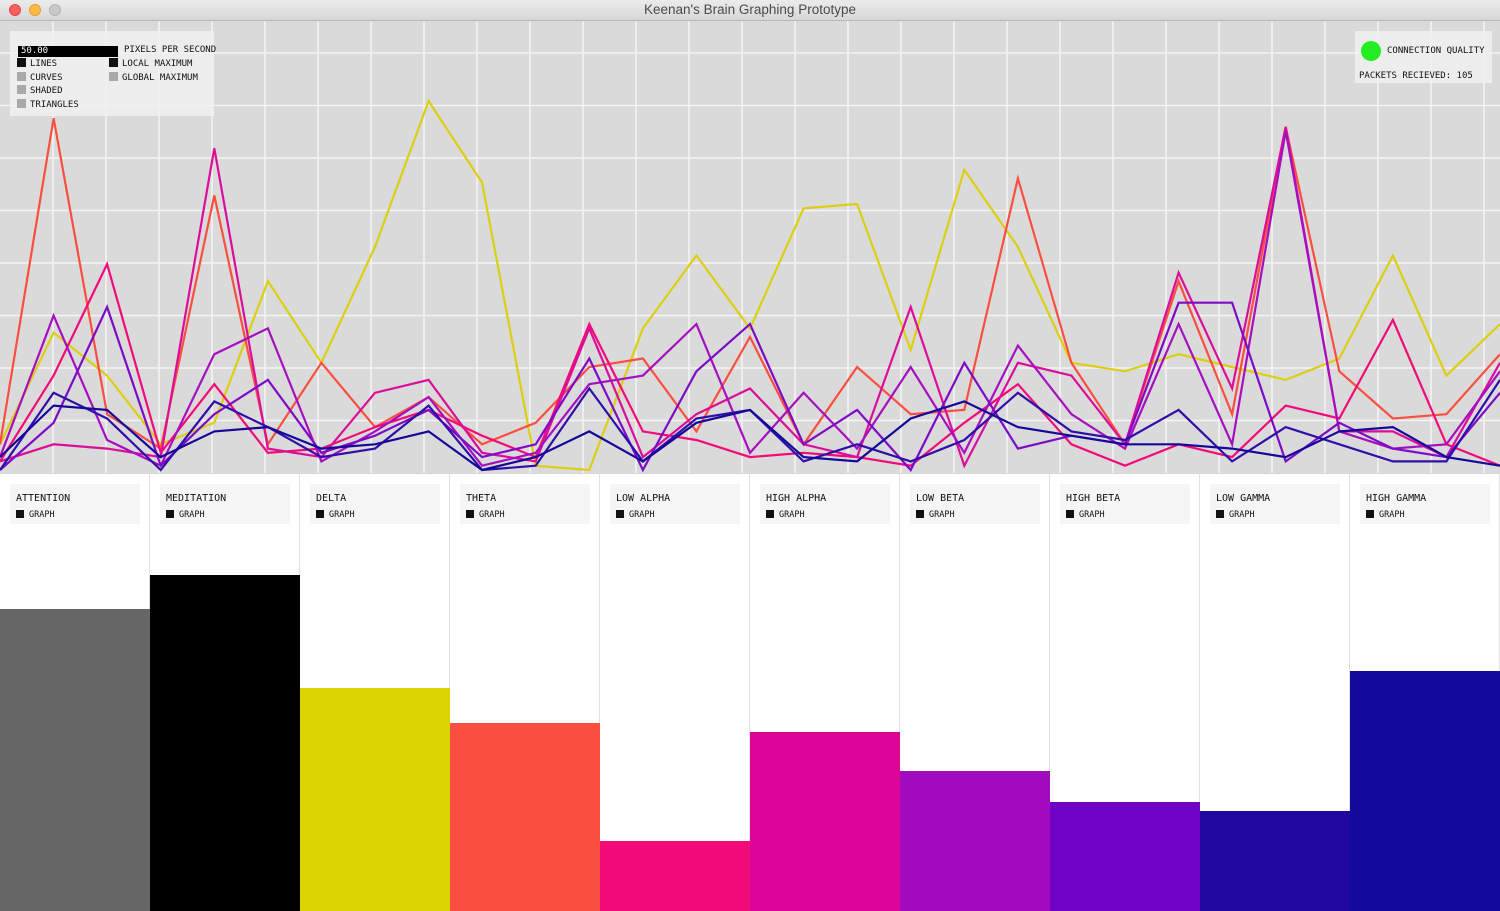  I want to click on channel-header: HIGH ALPHA GRAPH, so click(825, 504).